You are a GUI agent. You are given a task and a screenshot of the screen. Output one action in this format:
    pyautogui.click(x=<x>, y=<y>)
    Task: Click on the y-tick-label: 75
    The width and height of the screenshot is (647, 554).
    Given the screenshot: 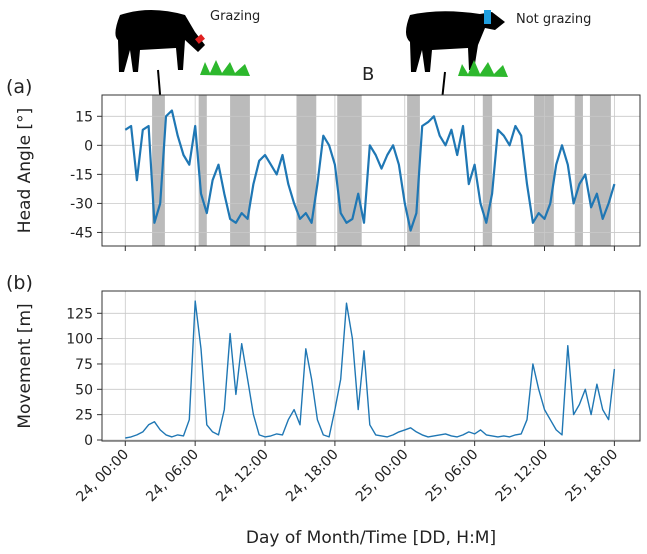 What is the action you would take?
    pyautogui.click(x=84, y=365)
    